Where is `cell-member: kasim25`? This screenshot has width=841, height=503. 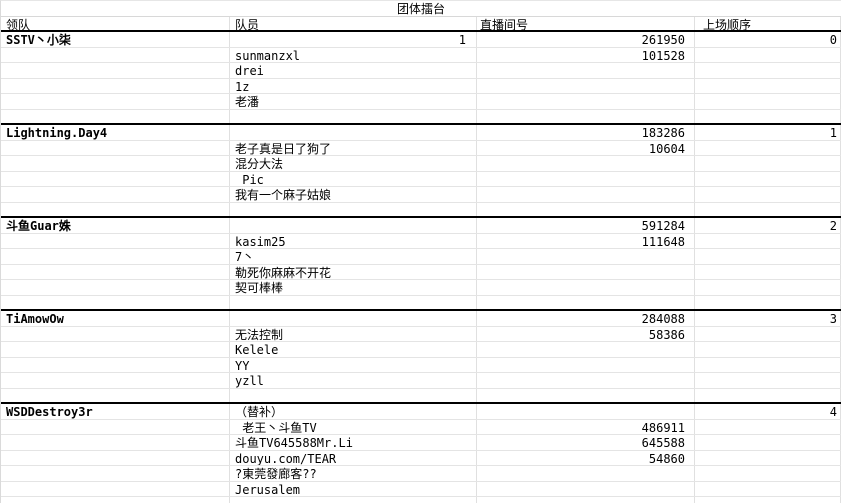 cell-member: kasim25 is located at coordinates (353, 240).